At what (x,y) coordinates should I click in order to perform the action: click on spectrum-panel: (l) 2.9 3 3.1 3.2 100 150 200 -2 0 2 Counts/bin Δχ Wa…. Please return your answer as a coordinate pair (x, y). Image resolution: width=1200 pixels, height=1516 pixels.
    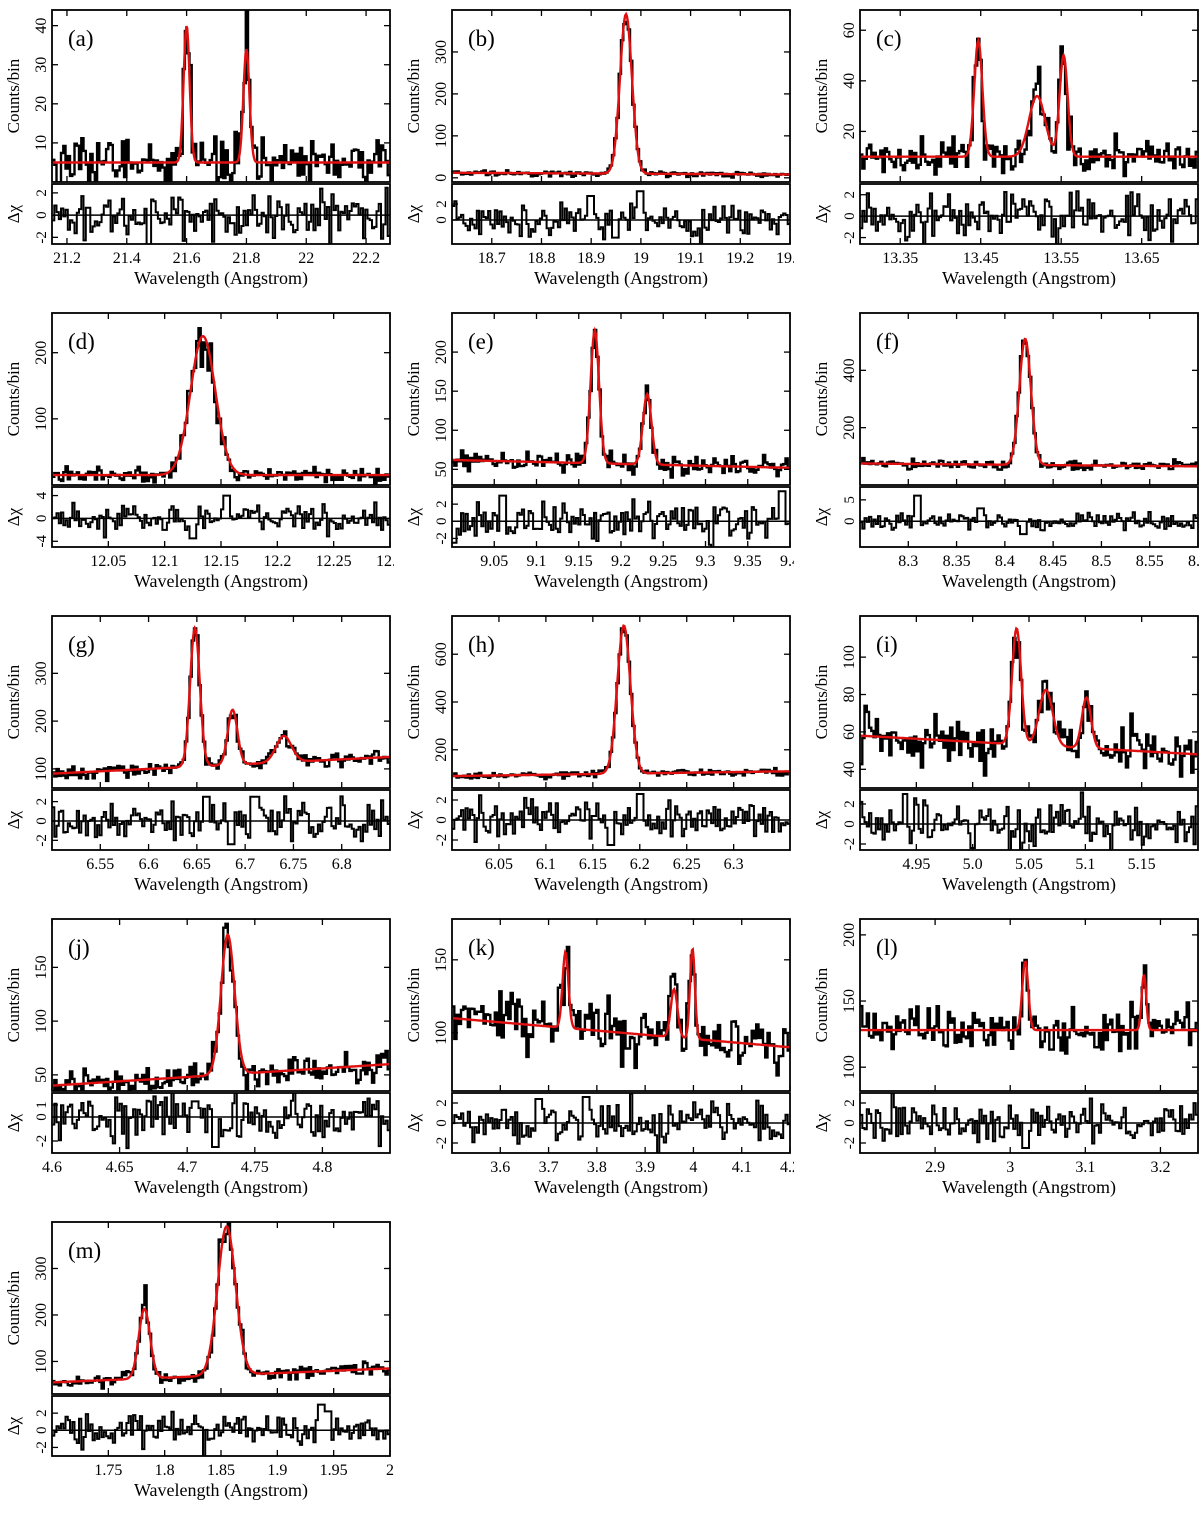
    Looking at the image, I should click on (1005, 1062).